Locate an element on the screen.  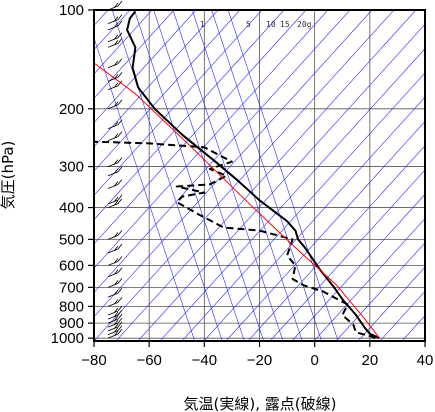
x-tick-label: −40 is located at coordinates (204, 360).